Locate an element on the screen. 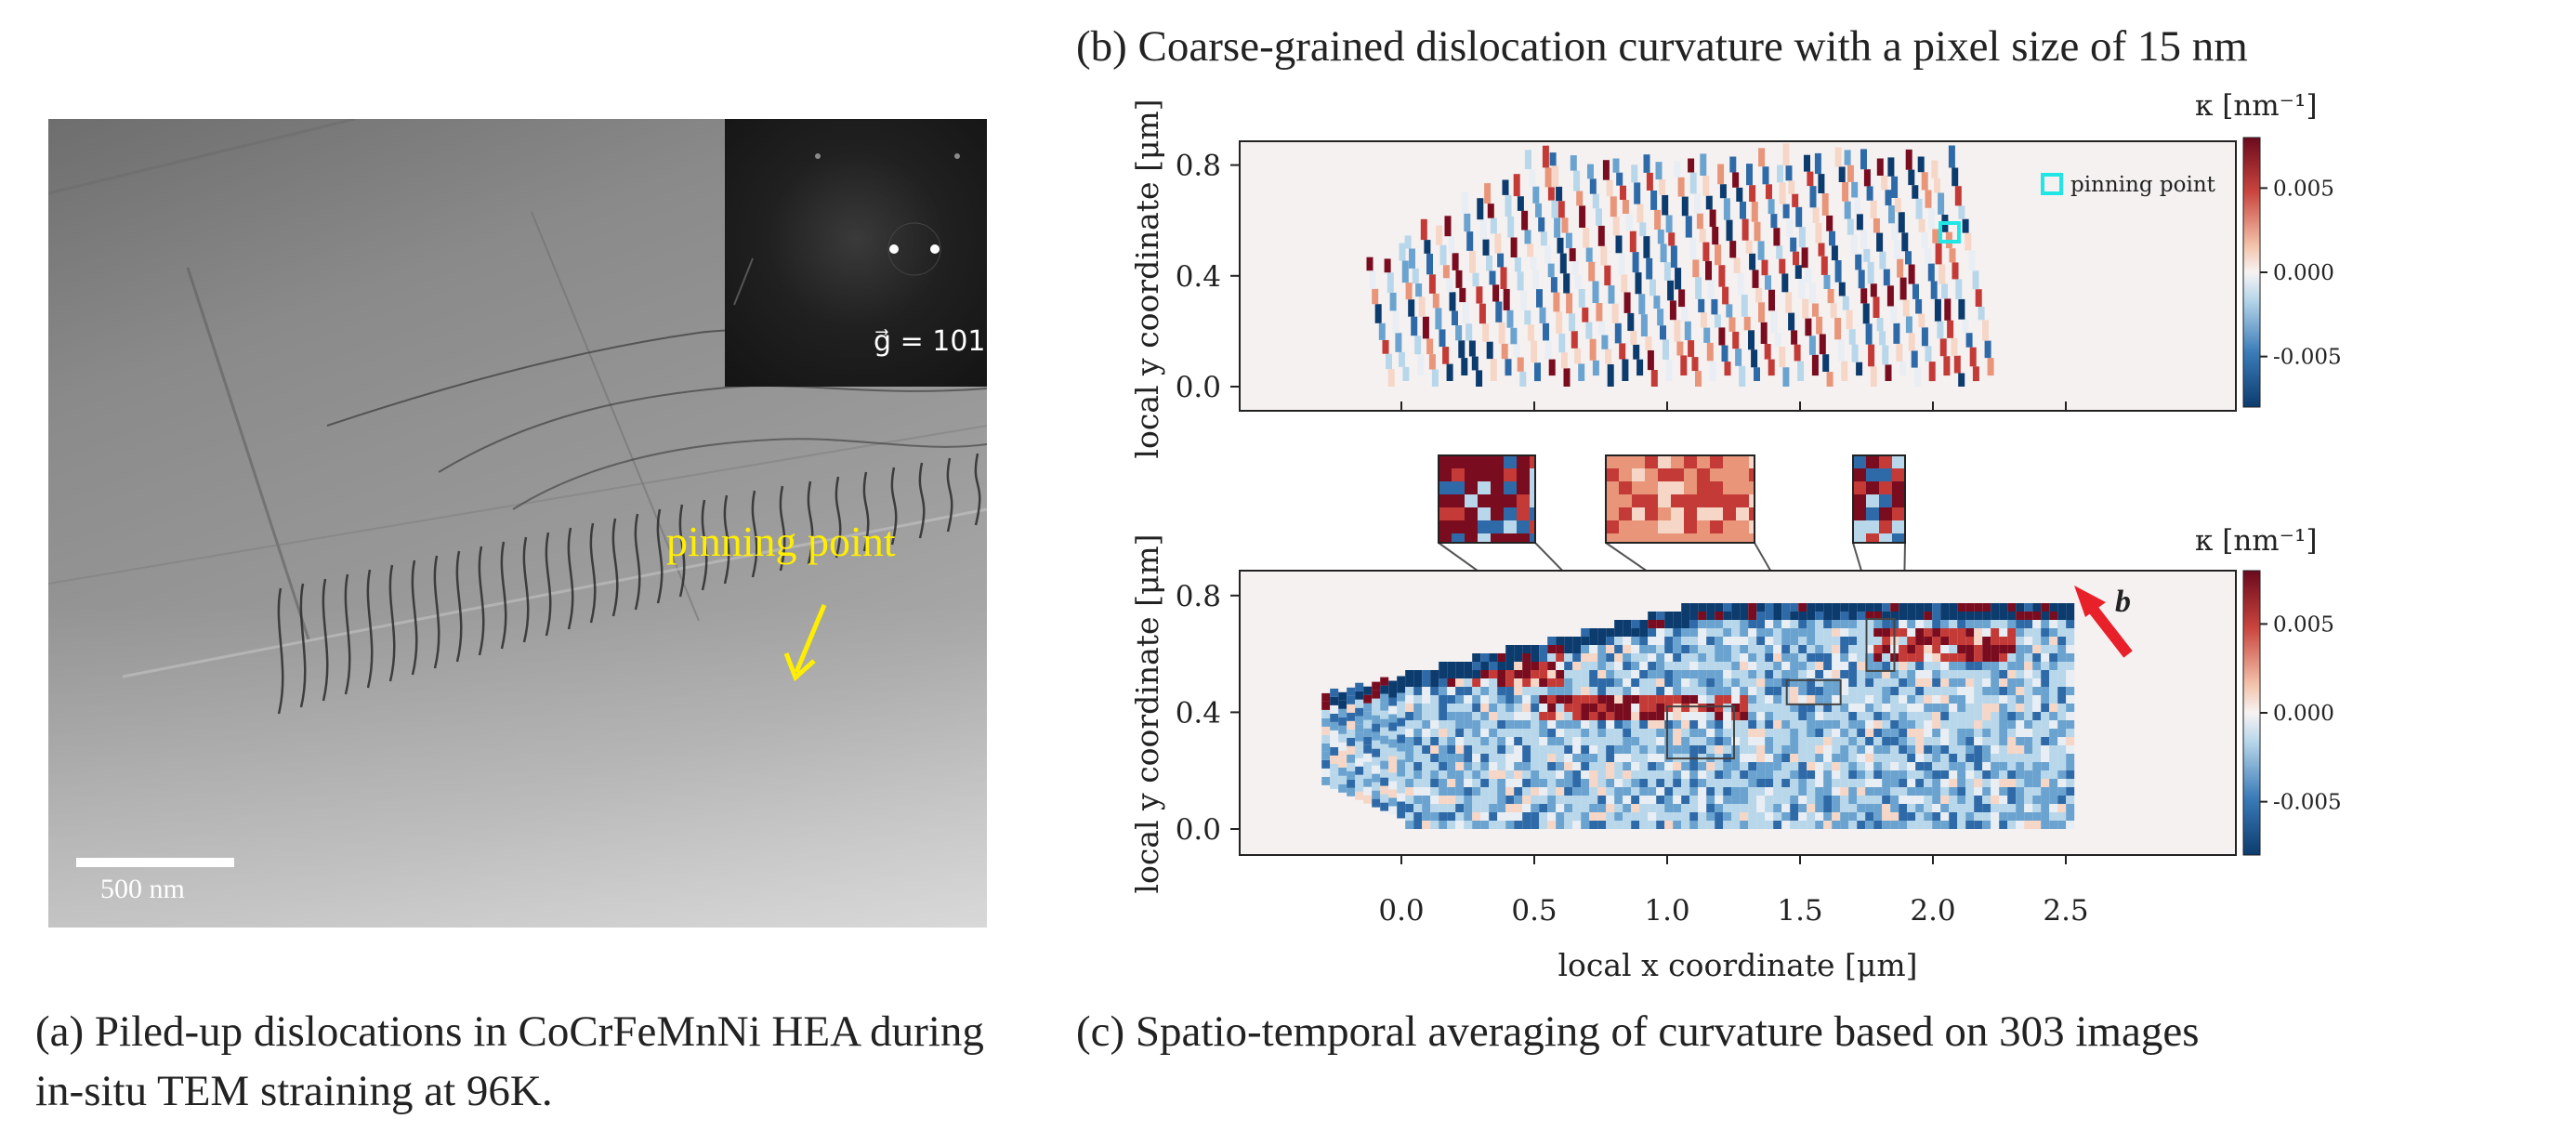 This screenshot has height=1145, width=2576. y-tick-label: 0.0 is located at coordinates (1198, 387).